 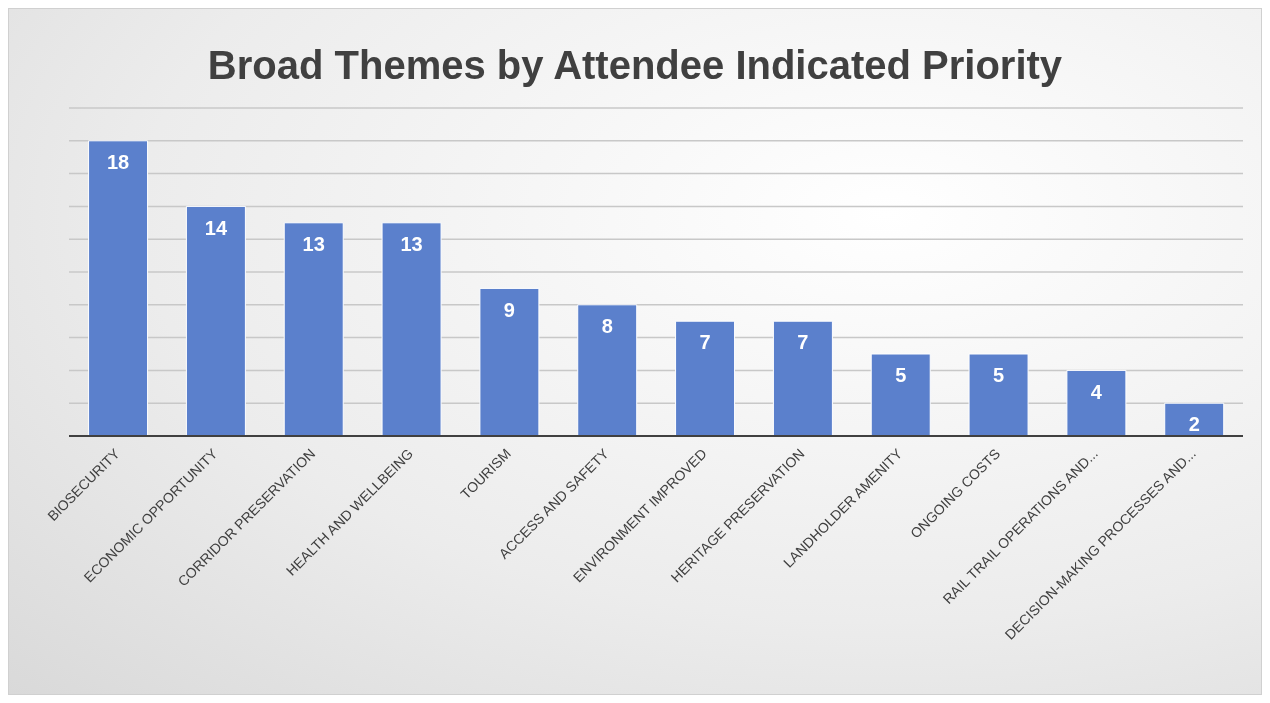 What do you see at coordinates (216, 227) in the screenshot?
I see `data-label: 14` at bounding box center [216, 227].